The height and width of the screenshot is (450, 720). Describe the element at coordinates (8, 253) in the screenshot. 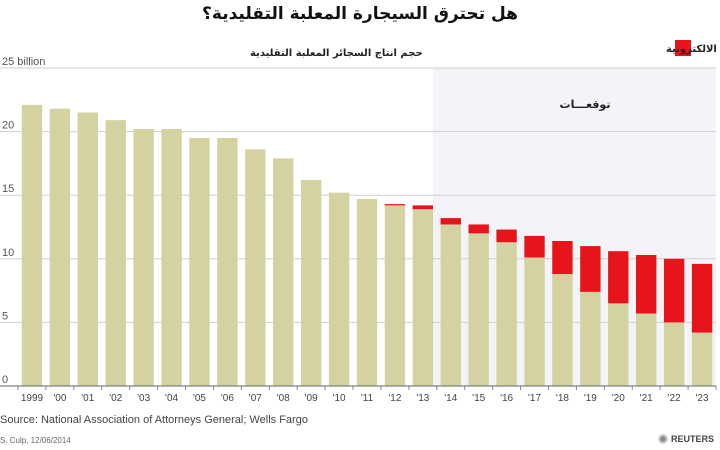

I see `y-tick-label: 10` at that location.